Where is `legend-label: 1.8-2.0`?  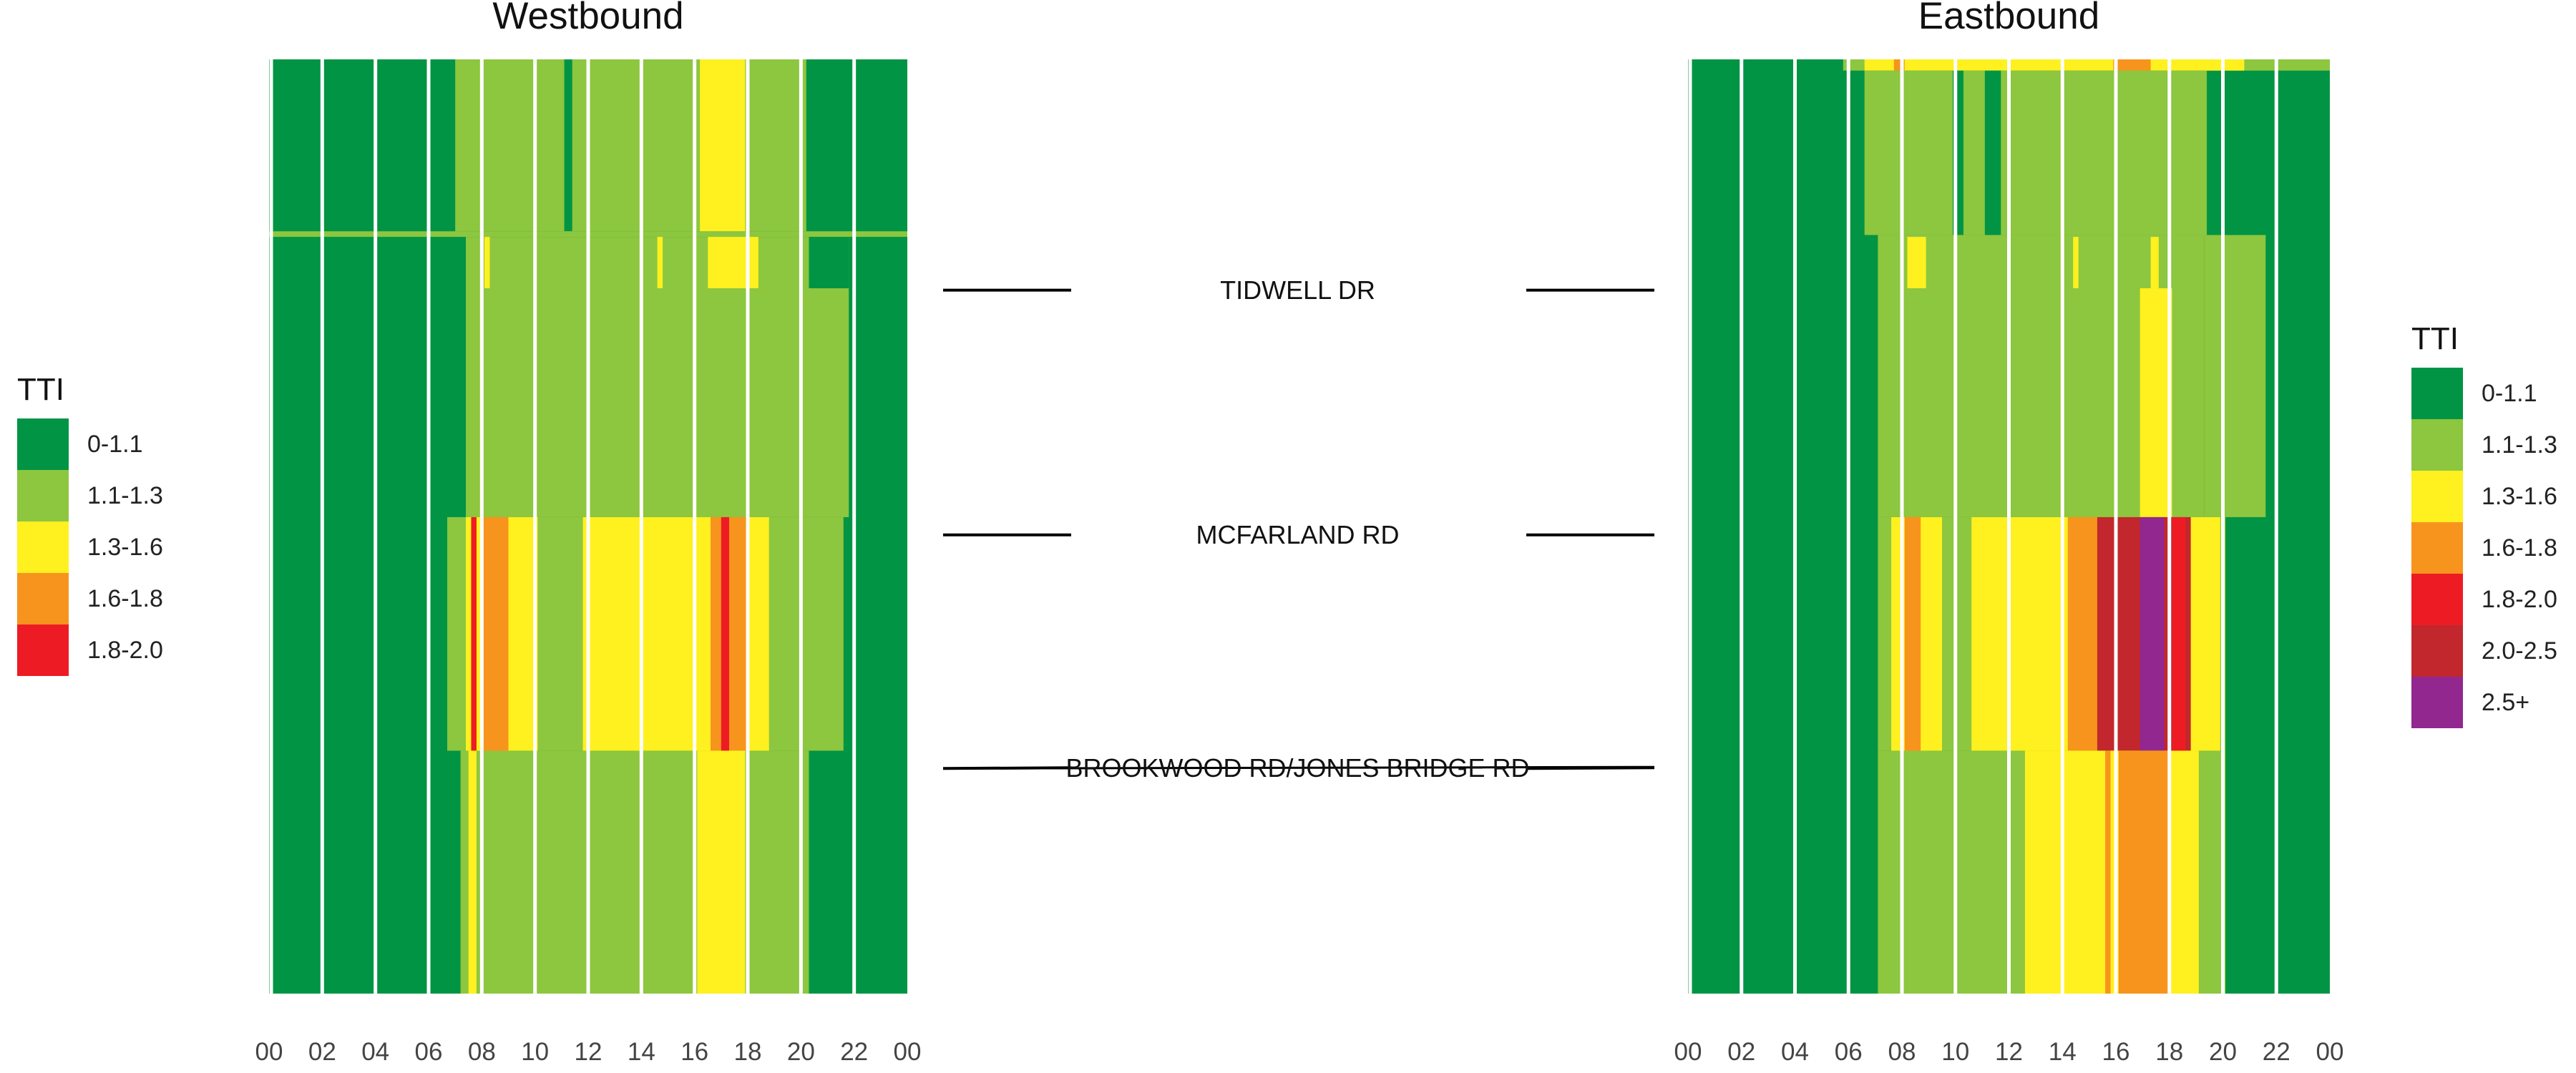
legend-label: 1.8-2.0 is located at coordinates (125, 650).